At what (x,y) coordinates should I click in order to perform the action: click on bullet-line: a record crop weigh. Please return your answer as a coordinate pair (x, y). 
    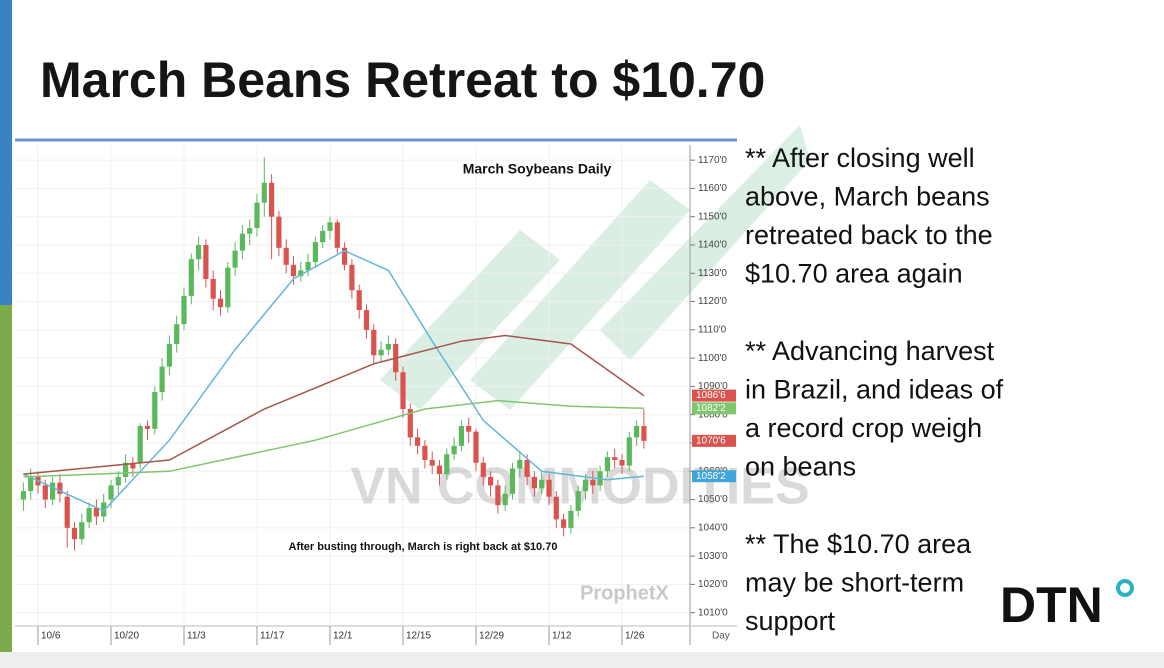
    Looking at the image, I should click on (863, 428).